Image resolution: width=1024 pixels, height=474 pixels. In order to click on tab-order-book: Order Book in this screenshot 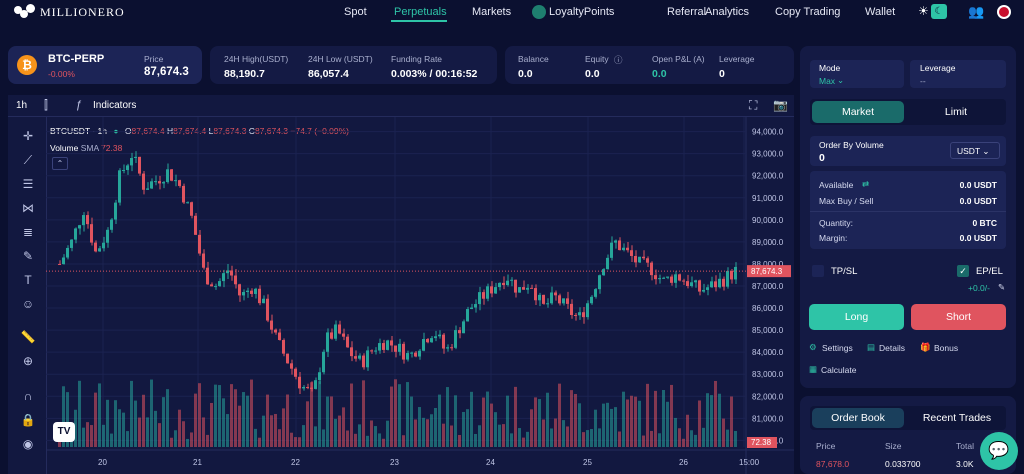, I will do `click(858, 418)`.